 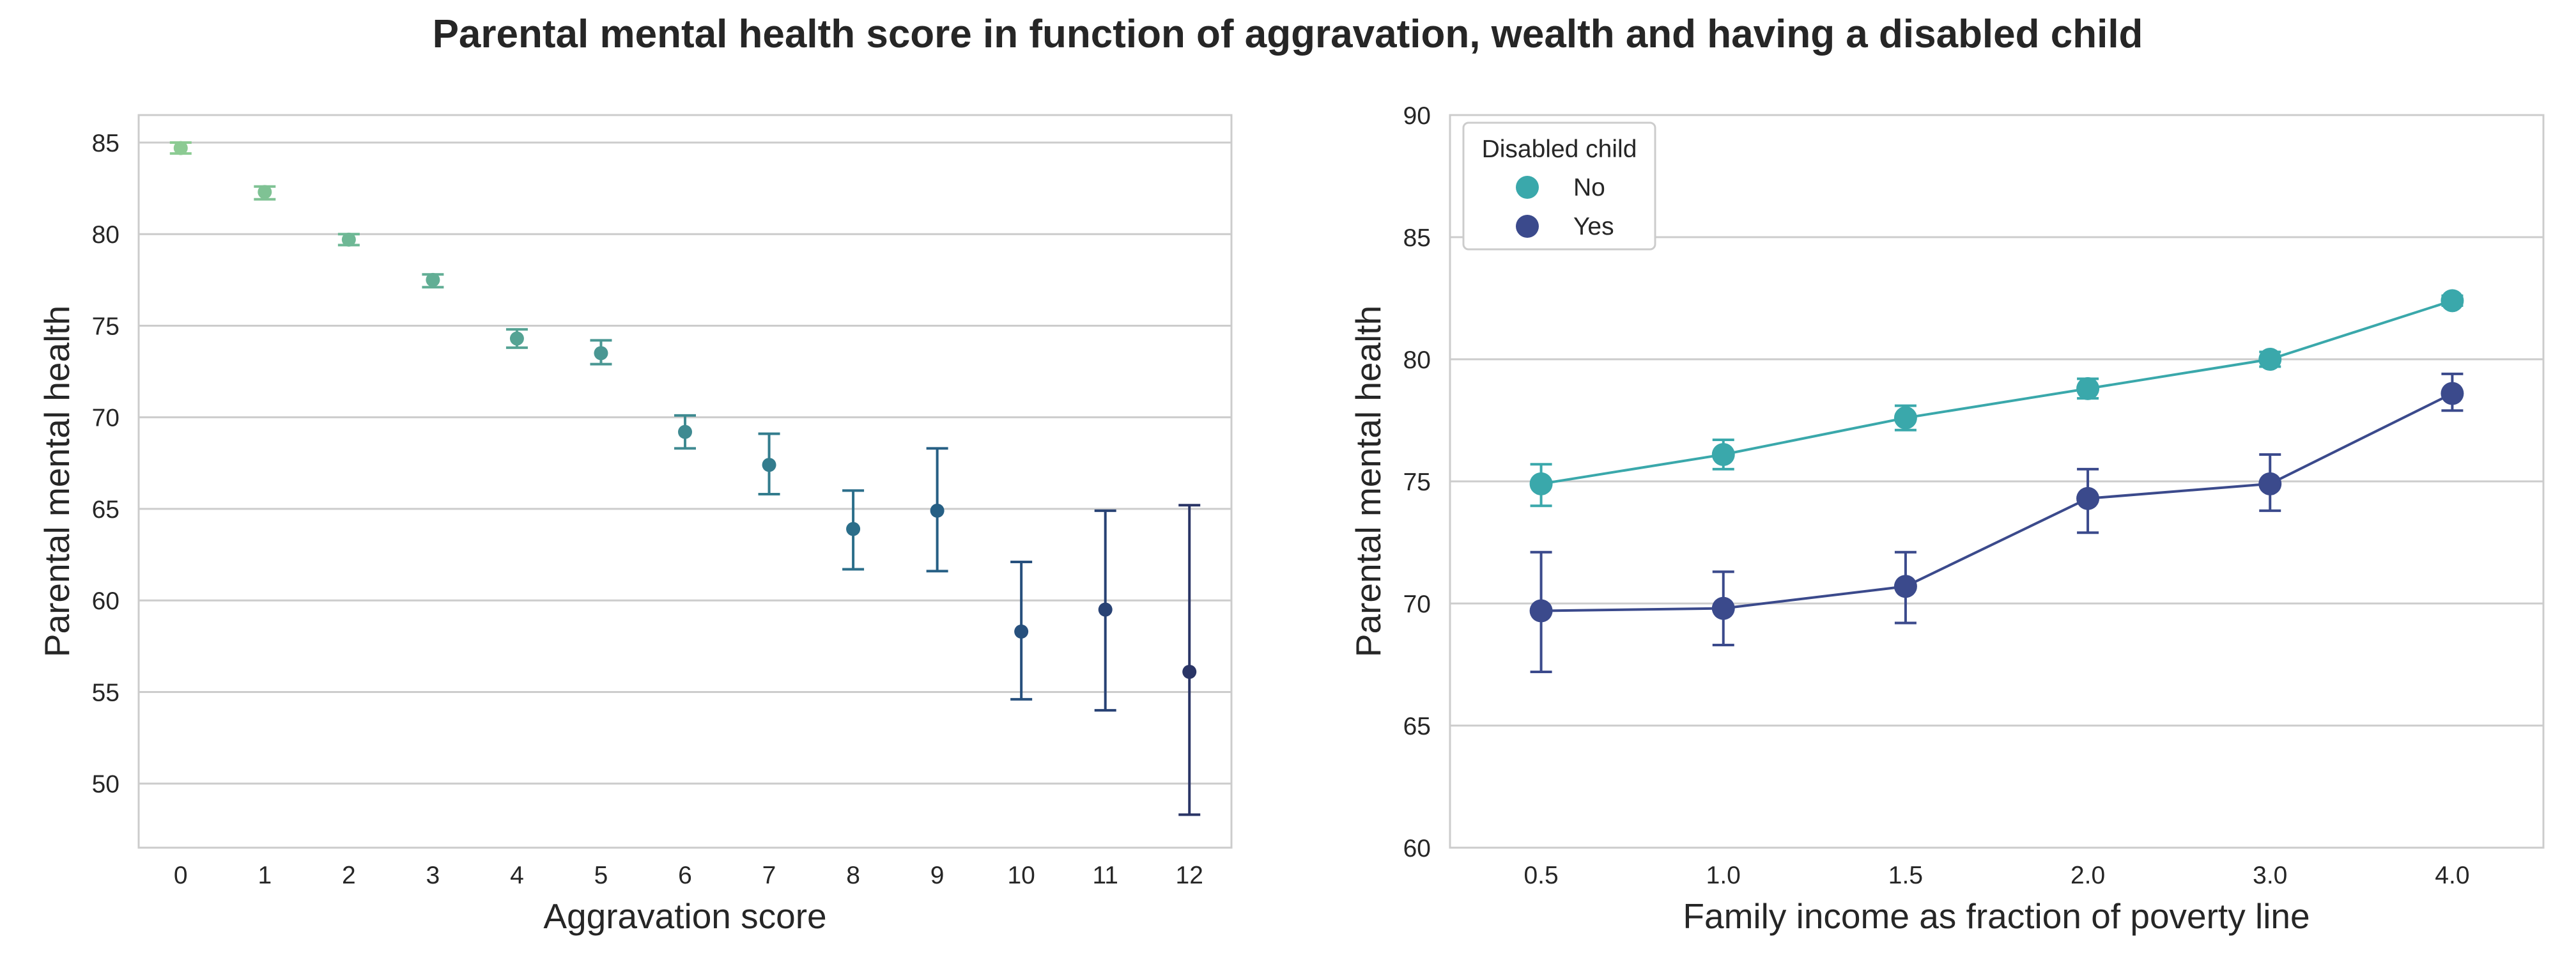 What do you see at coordinates (601, 875) in the screenshot?
I see `left-x-tick-5: 5` at bounding box center [601, 875].